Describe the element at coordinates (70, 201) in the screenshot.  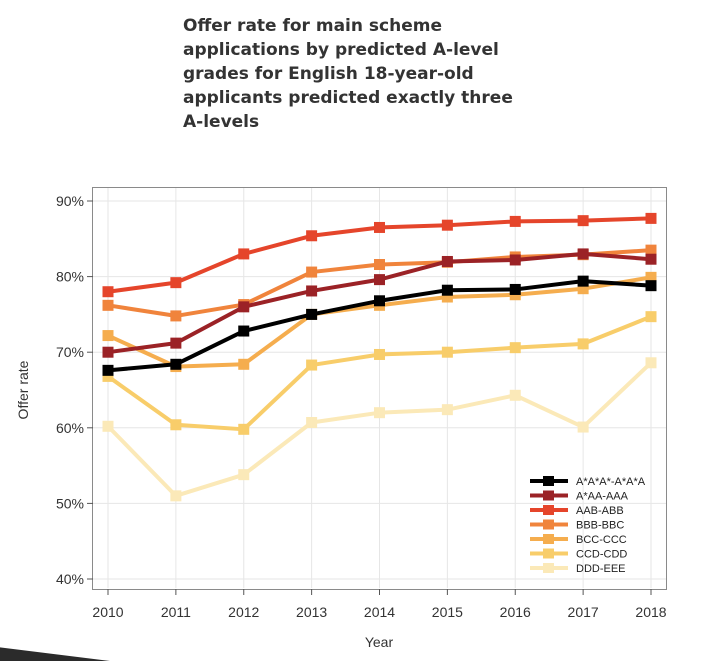
I see `y-tick-label: 90%` at that location.